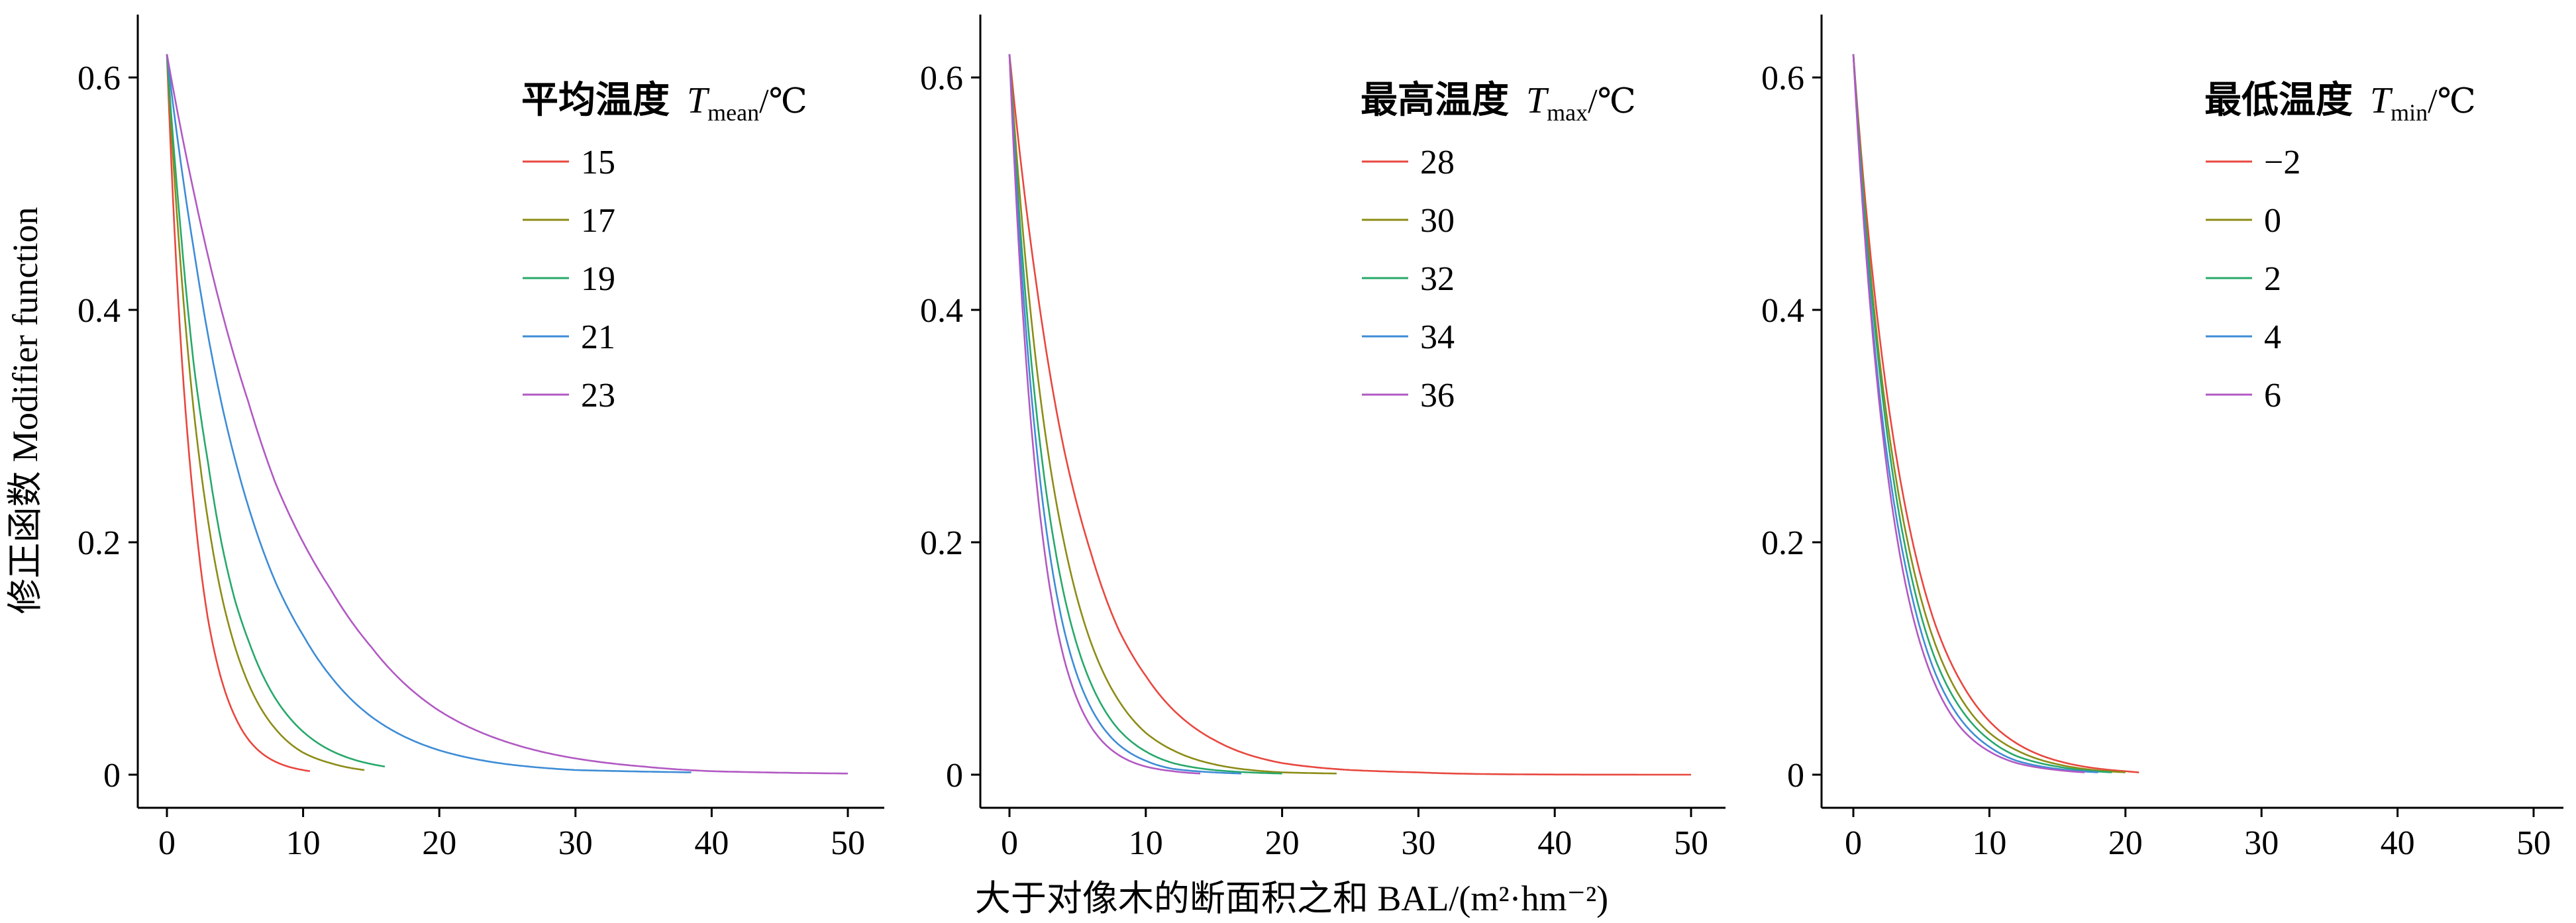 Image resolution: width=2576 pixels, height=923 pixels. I want to click on legend-label: 15, so click(598, 162).